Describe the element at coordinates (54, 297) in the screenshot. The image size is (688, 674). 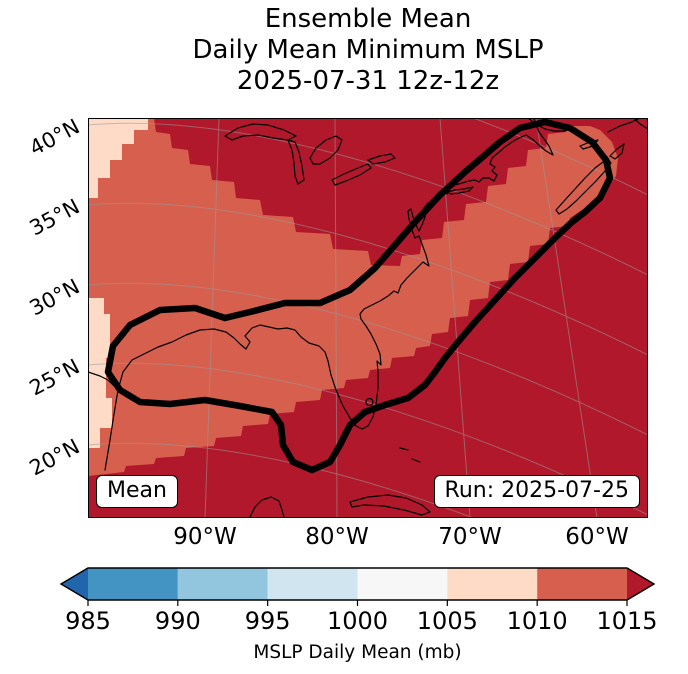
I see `lat-label-30n: 30°N` at that location.